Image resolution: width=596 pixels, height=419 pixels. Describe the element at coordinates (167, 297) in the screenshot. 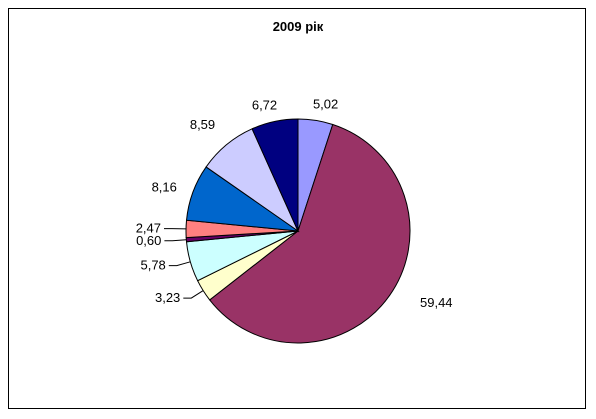

I see `slice-label-2: 3,23` at that location.